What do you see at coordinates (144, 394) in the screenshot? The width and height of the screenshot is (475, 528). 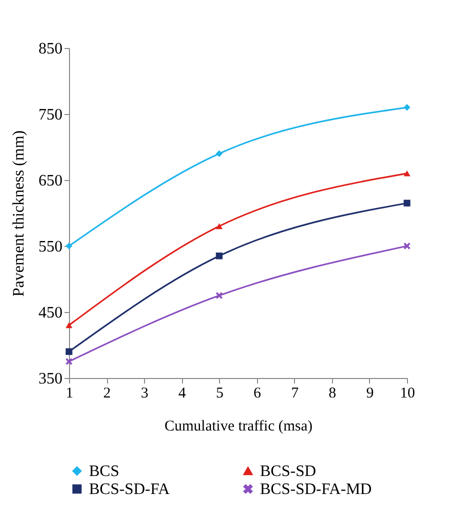 I see `x-tick-label: 3` at bounding box center [144, 394].